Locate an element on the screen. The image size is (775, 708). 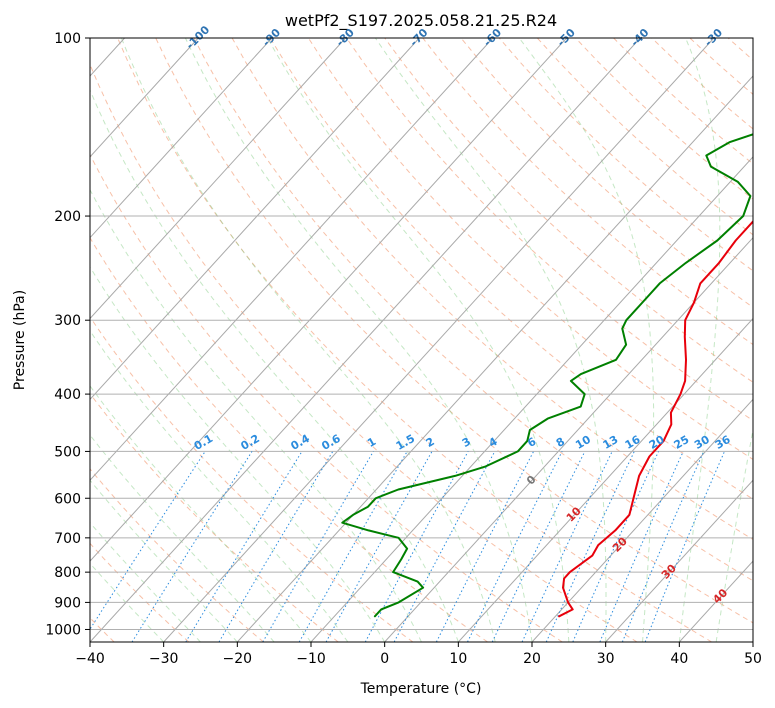
y-tick-label: 900 is located at coordinates (67, 603).